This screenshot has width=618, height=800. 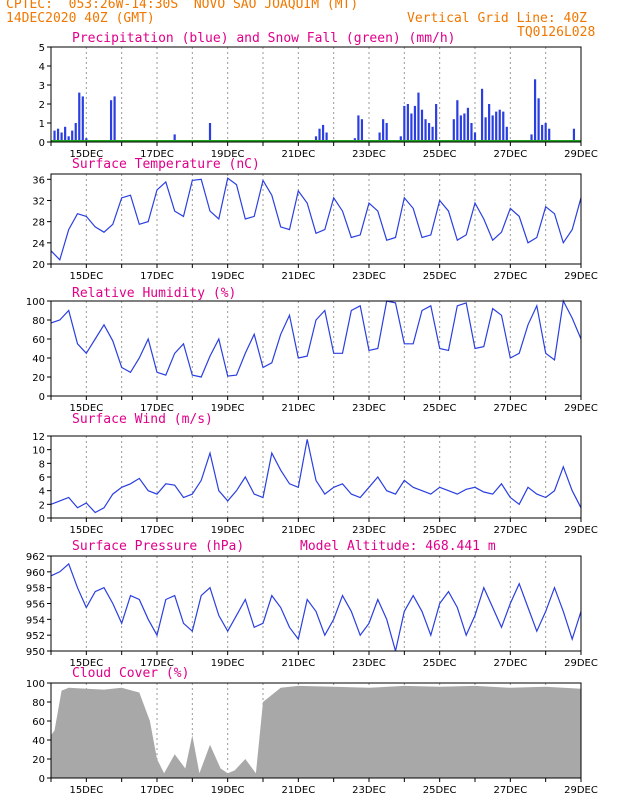 What do you see at coordinates (38, 223) in the screenshot?
I see `y-tick-label: 28` at bounding box center [38, 223].